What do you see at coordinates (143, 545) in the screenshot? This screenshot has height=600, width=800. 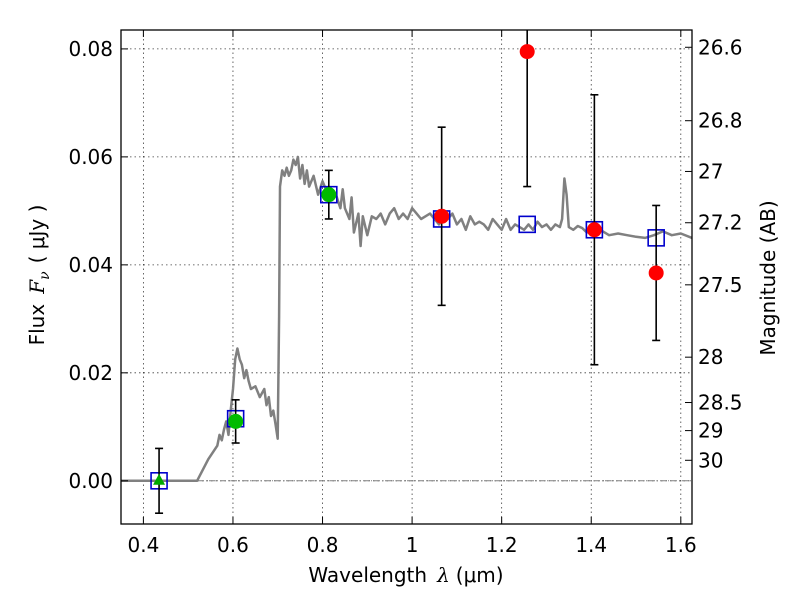 I see `x-tick-label: 0.4` at bounding box center [143, 545].